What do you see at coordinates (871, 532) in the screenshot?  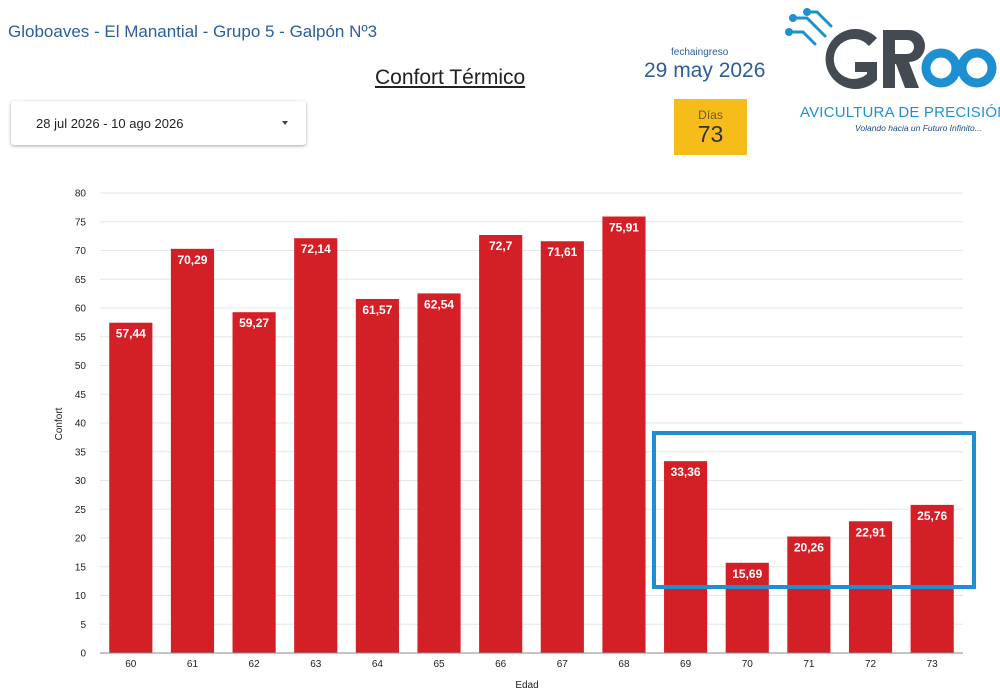 I see `bar-value-label: 22,91` at bounding box center [871, 532].